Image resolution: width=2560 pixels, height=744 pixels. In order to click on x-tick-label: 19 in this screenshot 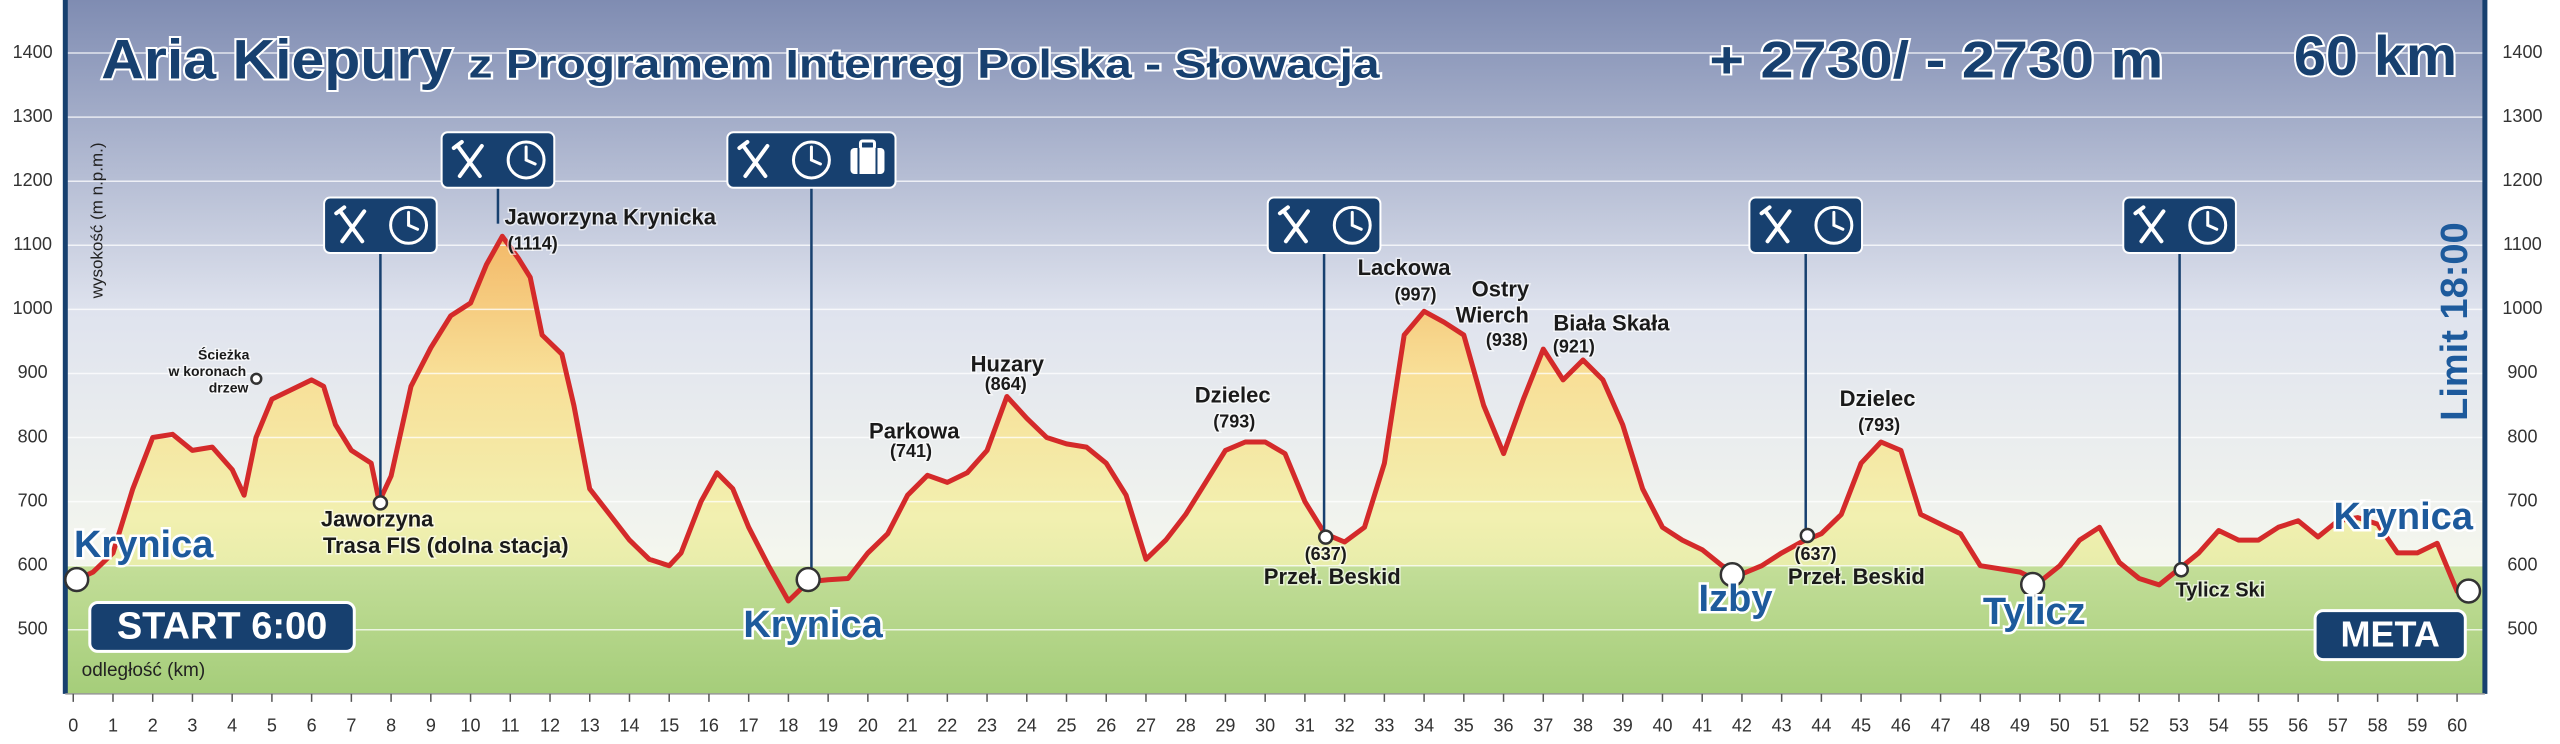, I will do `click(828, 725)`.